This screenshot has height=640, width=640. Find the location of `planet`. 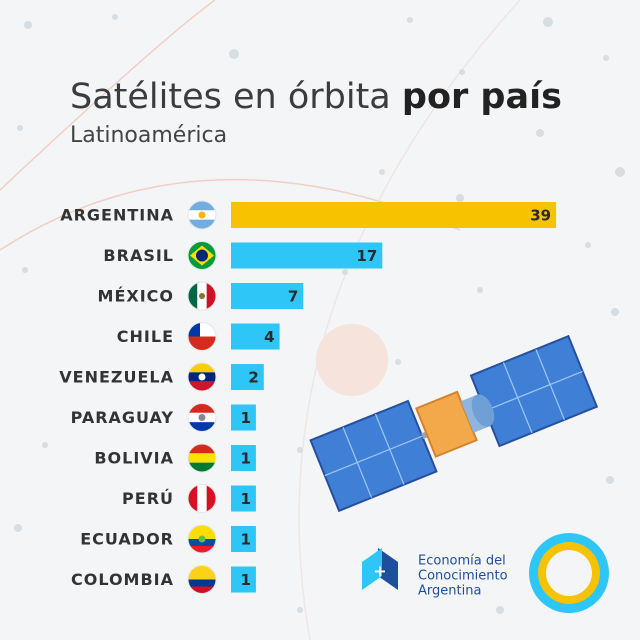

planet is located at coordinates (352, 360).